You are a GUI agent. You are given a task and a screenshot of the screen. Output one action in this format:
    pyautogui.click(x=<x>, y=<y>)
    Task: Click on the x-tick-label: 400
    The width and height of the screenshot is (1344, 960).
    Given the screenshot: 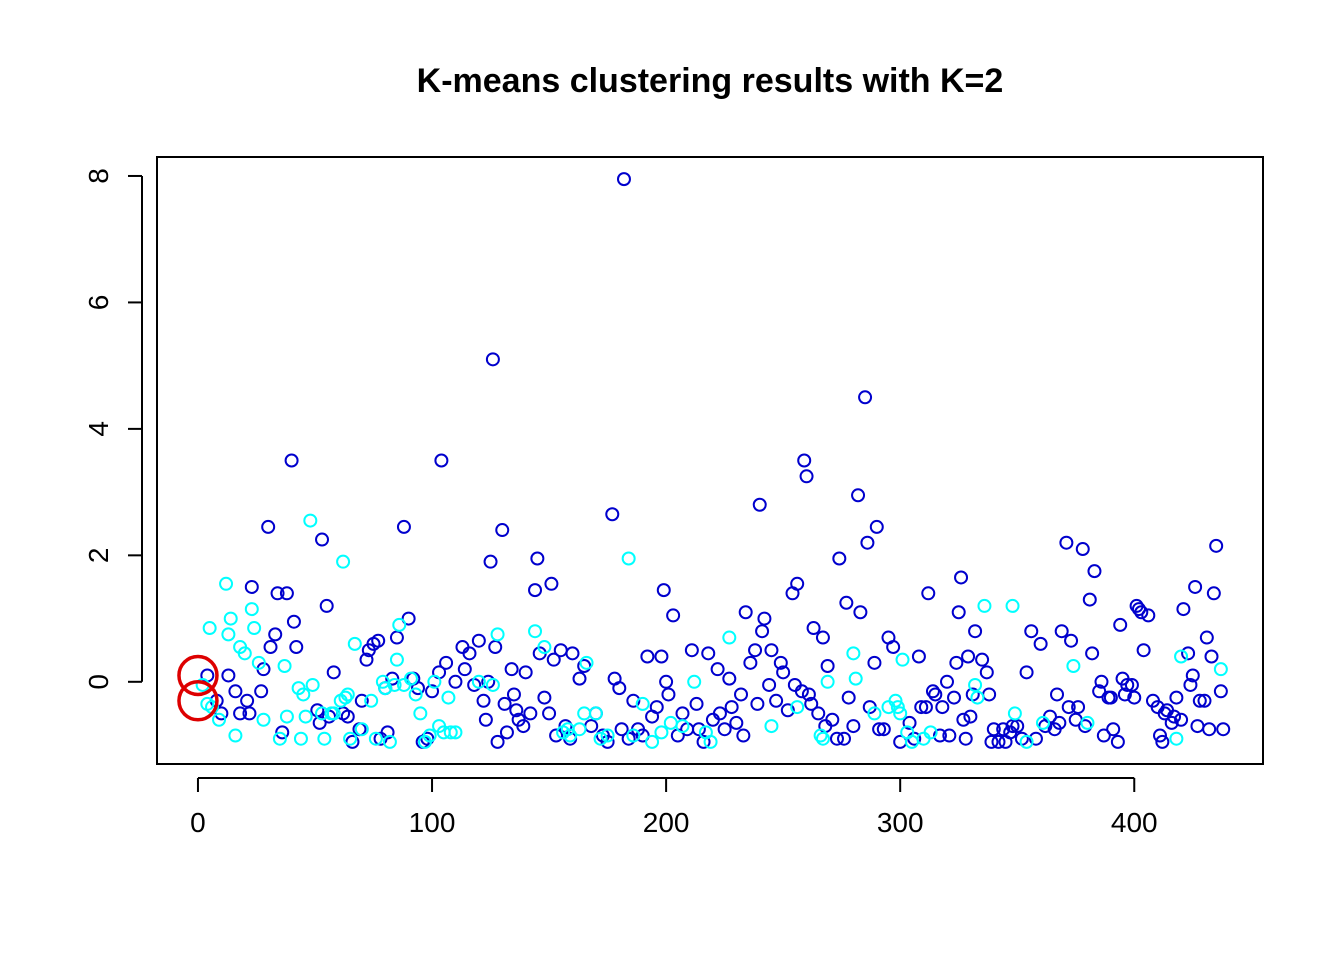 What is the action you would take?
    pyautogui.click(x=1134, y=822)
    